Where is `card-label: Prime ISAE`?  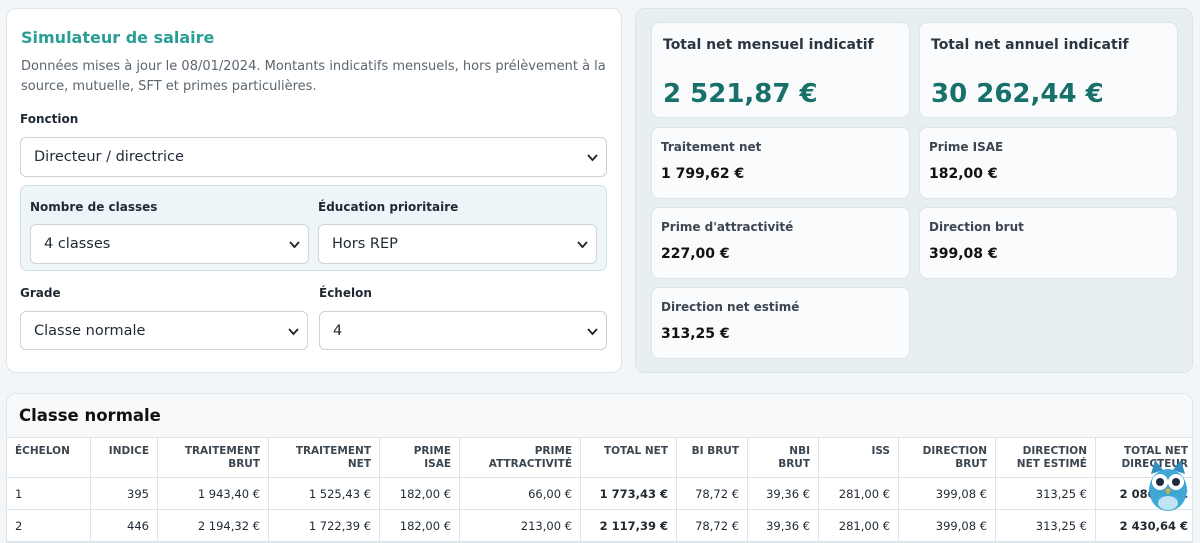 card-label: Prime ISAE is located at coordinates (966, 147).